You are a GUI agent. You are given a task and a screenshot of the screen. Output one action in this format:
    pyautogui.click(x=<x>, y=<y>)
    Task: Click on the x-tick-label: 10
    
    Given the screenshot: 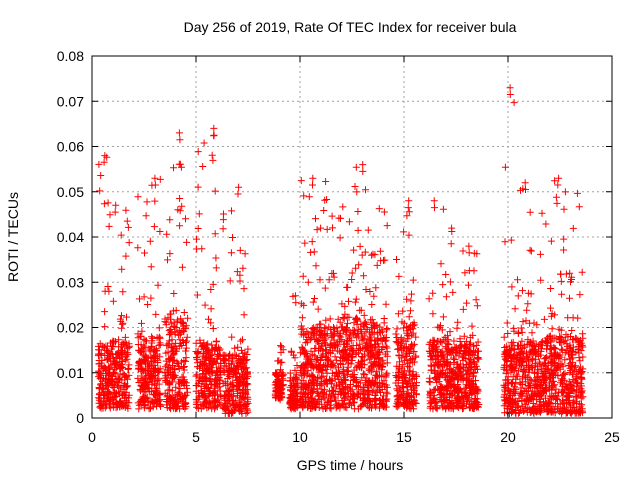 What is the action you would take?
    pyautogui.click(x=300, y=437)
    